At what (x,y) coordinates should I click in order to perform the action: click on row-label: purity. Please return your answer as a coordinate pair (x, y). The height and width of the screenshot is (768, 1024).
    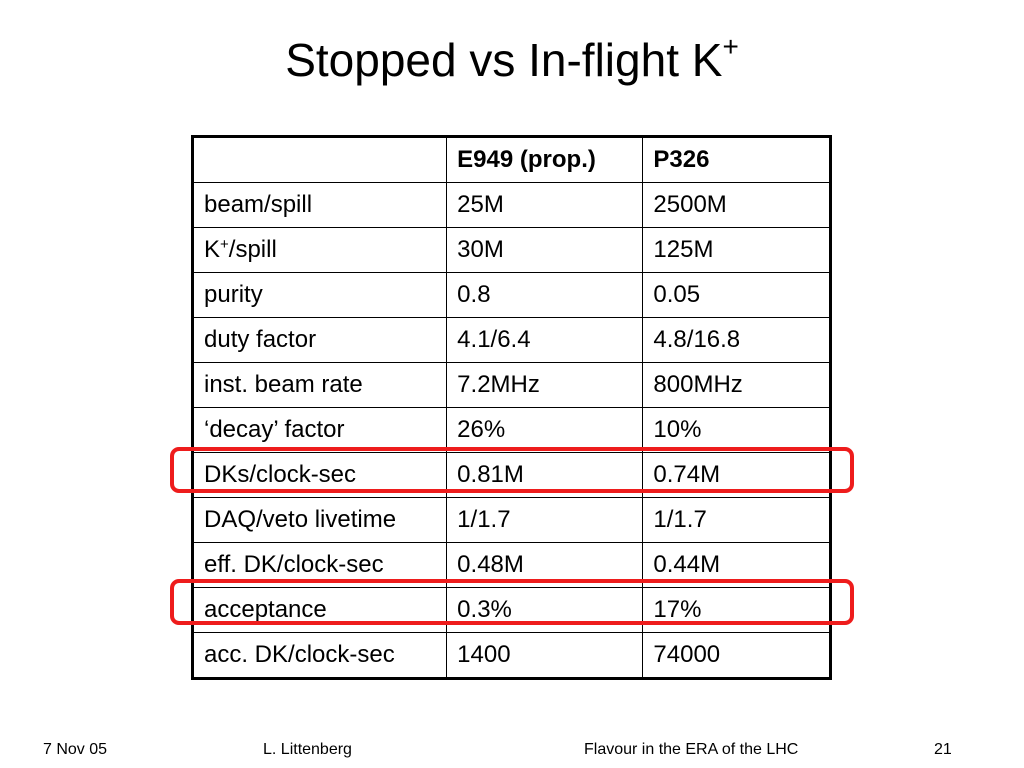
    Looking at the image, I should click on (319, 295).